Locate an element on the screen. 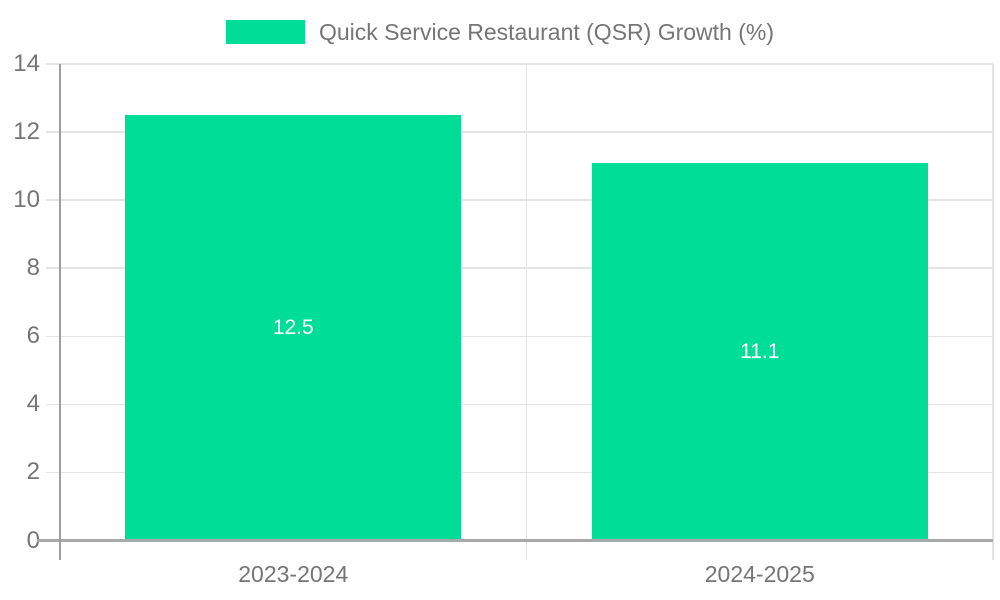 The width and height of the screenshot is (1000, 600). y-tick-label: 8 is located at coordinates (33, 268).